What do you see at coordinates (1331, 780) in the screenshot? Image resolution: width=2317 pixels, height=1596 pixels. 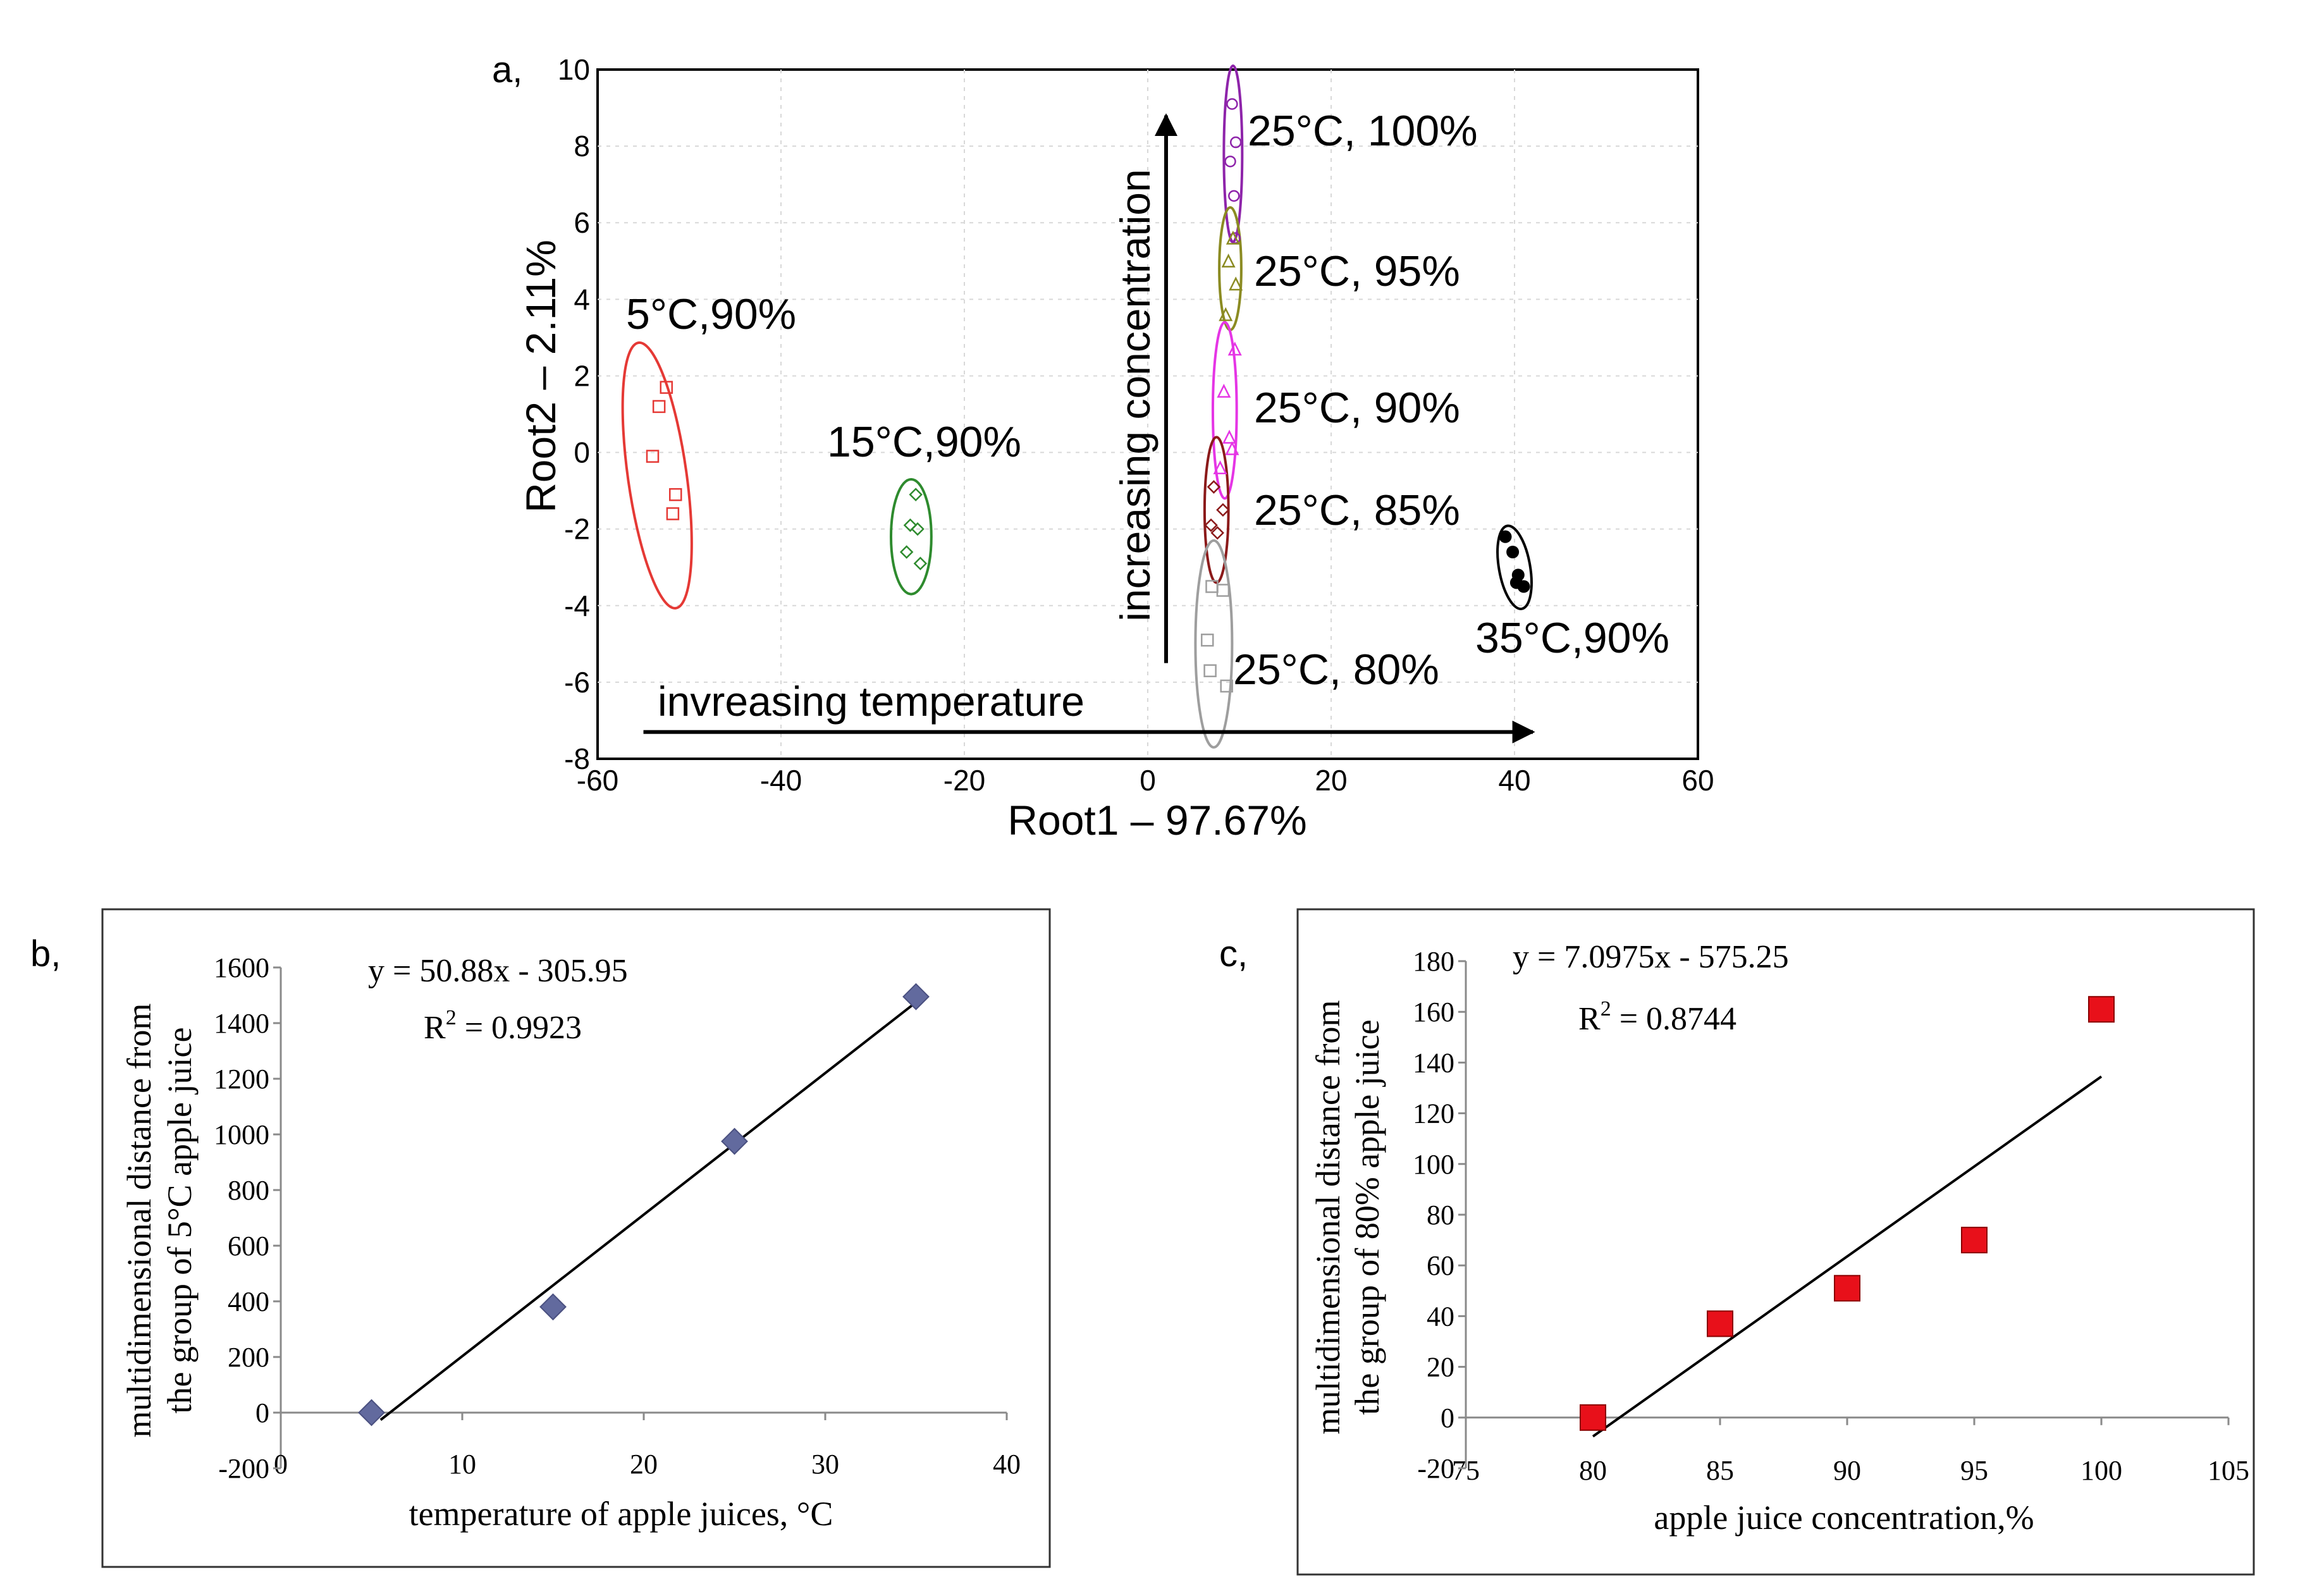 I see `panel-a-x-tick-label: 20` at bounding box center [1331, 780].